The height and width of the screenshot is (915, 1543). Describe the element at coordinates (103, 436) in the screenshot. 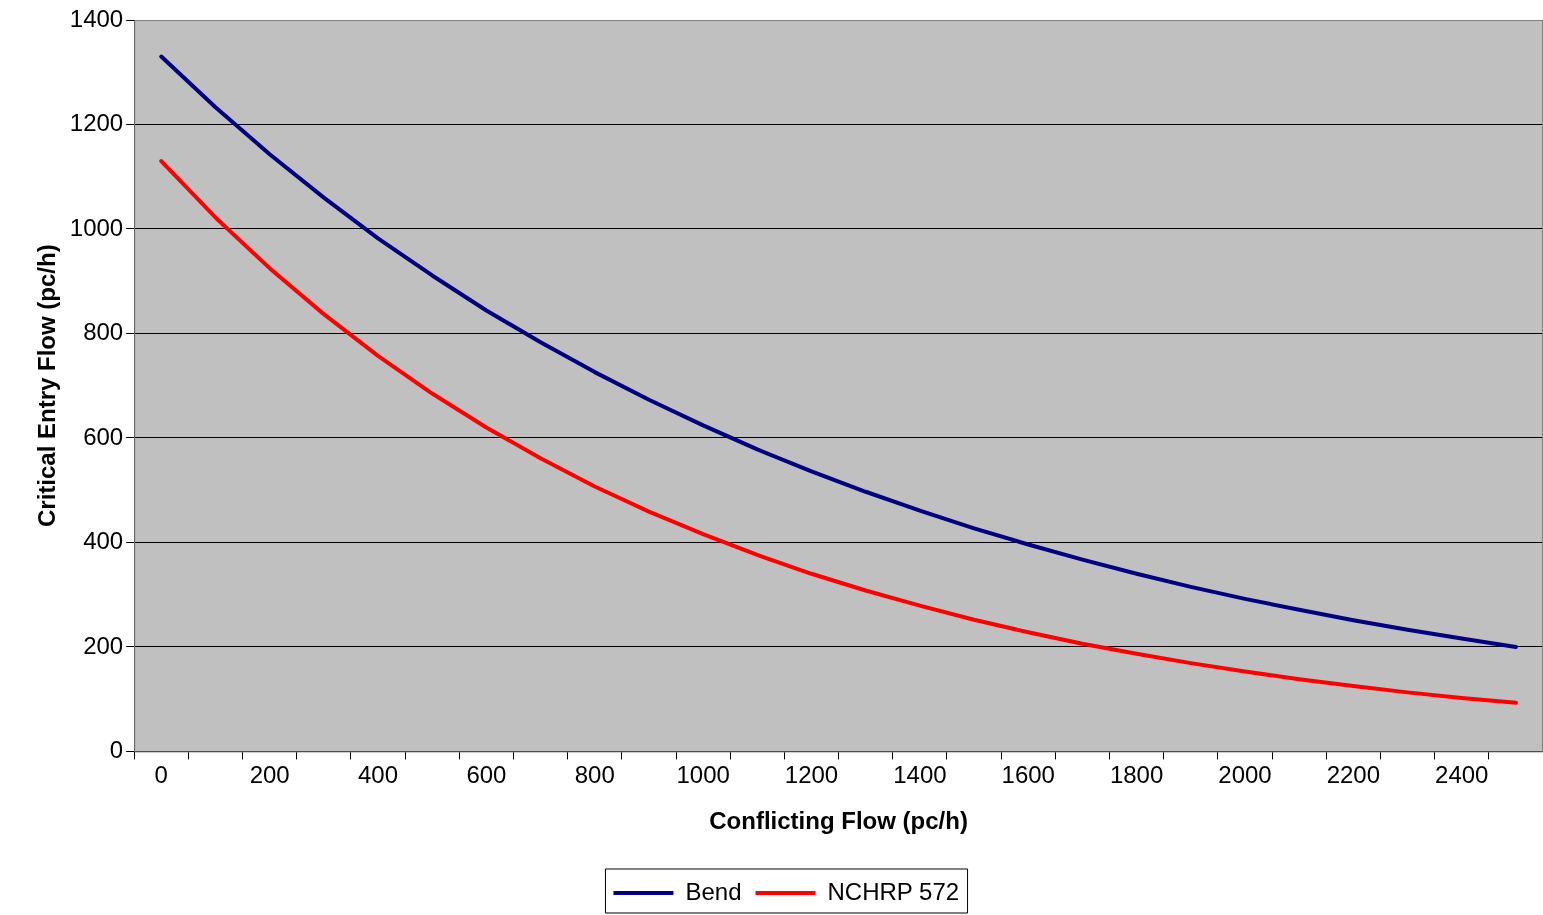

I see `y-tick-label: 600` at that location.